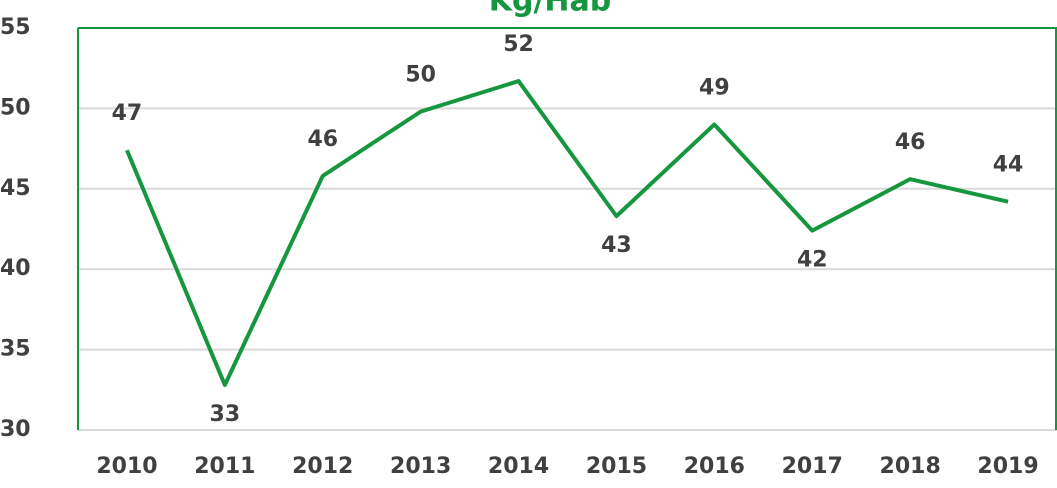 The width and height of the screenshot is (1057, 488). What do you see at coordinates (550, 9) in the screenshot?
I see `chart-title: Kg/Hab` at bounding box center [550, 9].